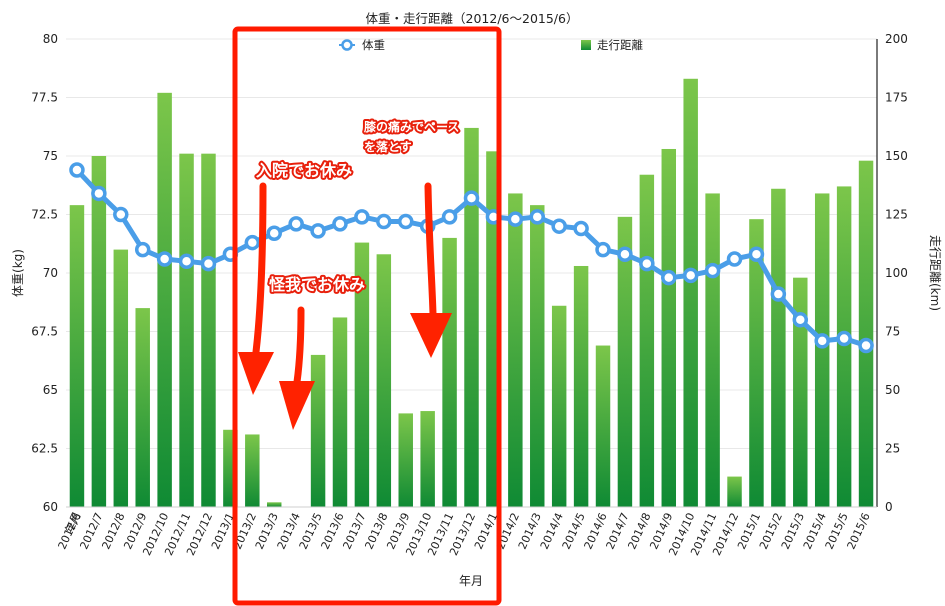 The height and width of the screenshot is (606, 945). Describe the element at coordinates (44, 98) in the screenshot. I see `y-left-tick-label: 77.5` at that location.